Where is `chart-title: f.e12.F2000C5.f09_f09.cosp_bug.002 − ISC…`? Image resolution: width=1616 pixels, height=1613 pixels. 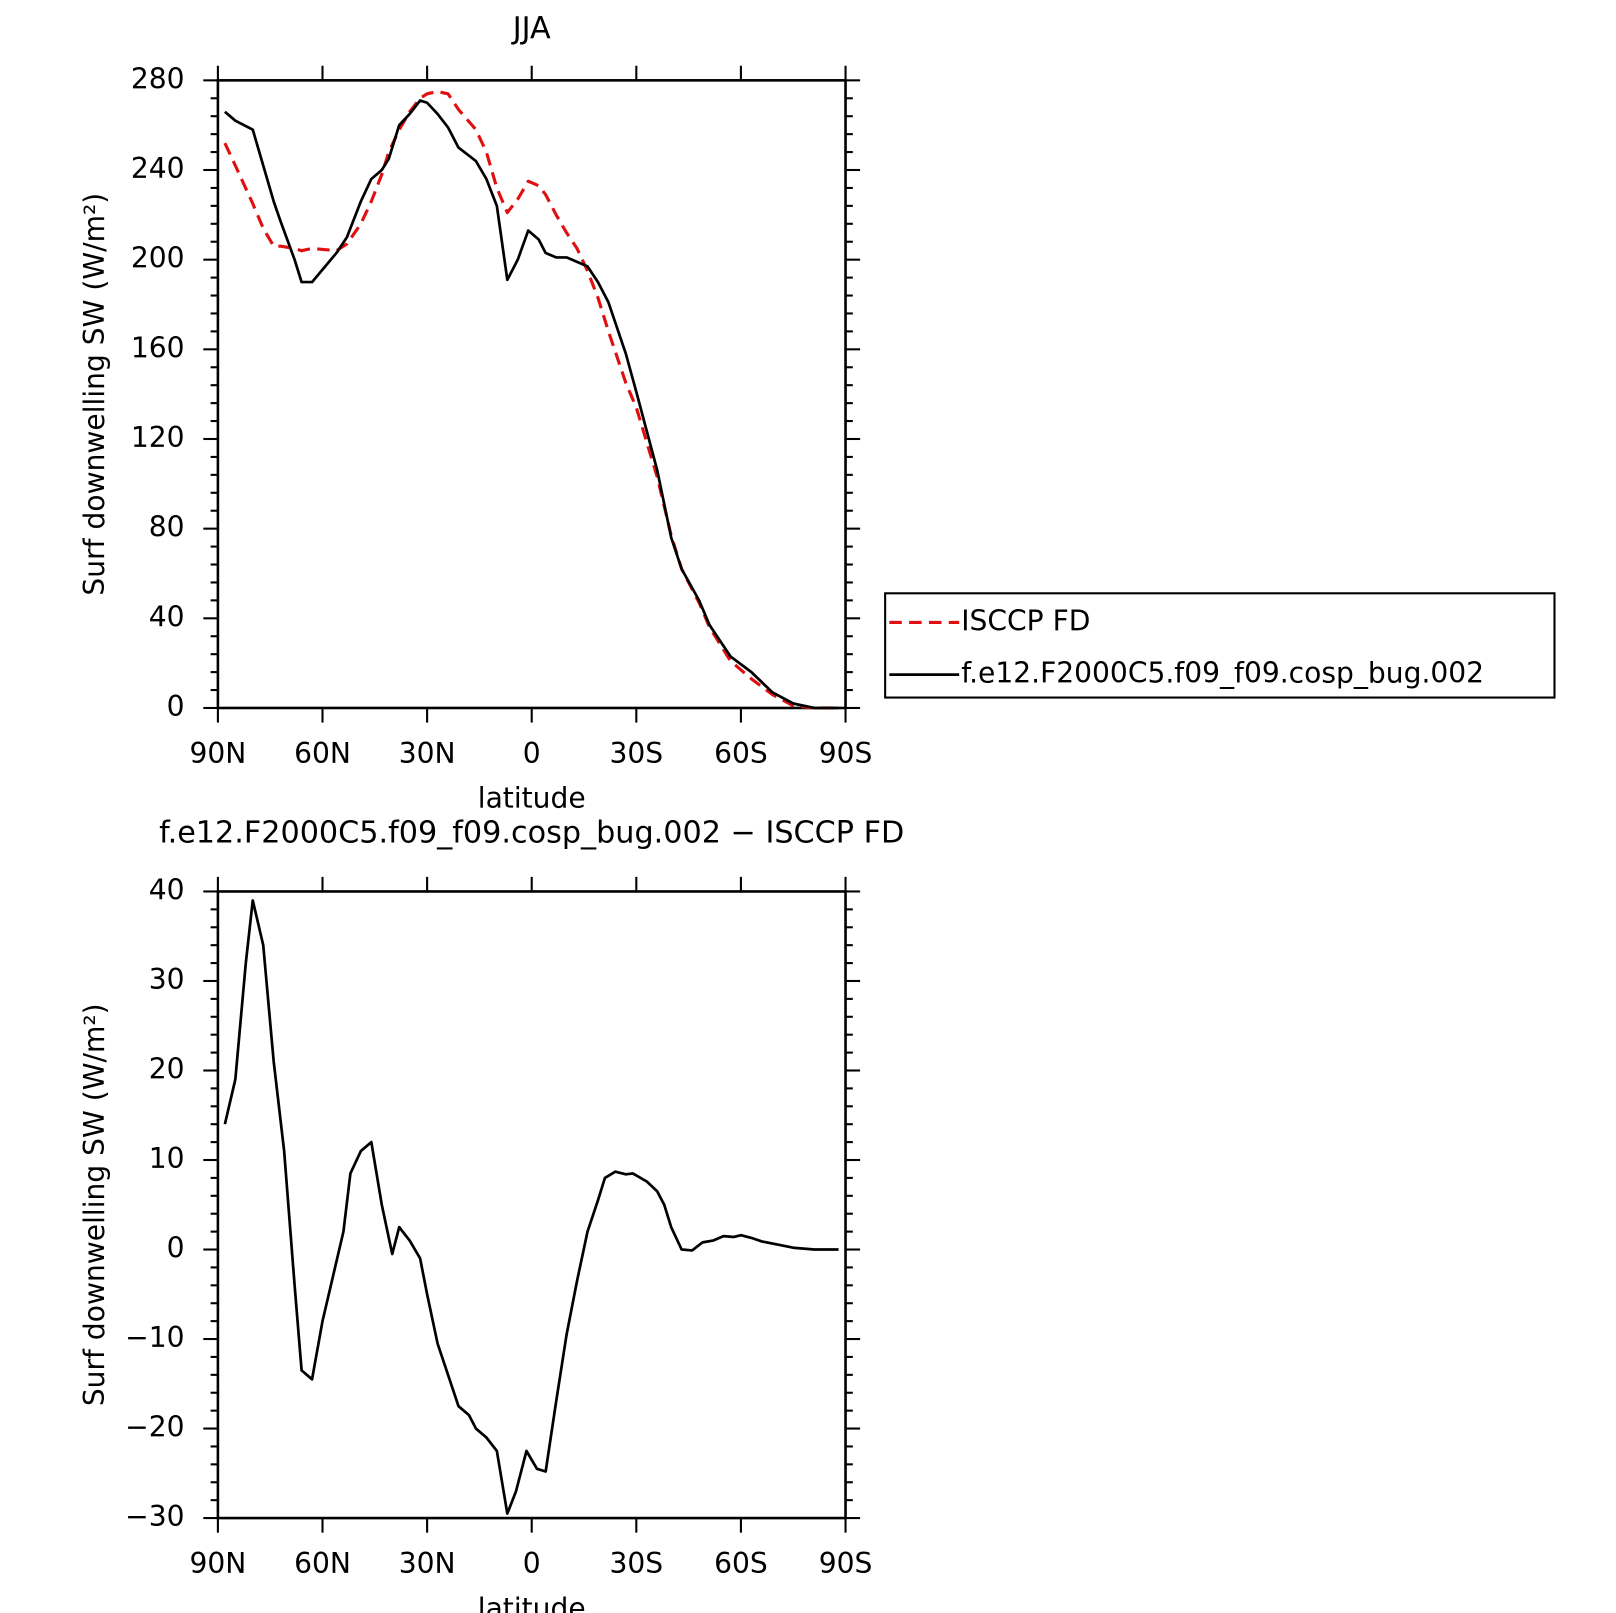
chart-title: f.e12.F2000C5.f09_f09.cosp_bug.002 − ISC… is located at coordinates (531, 833).